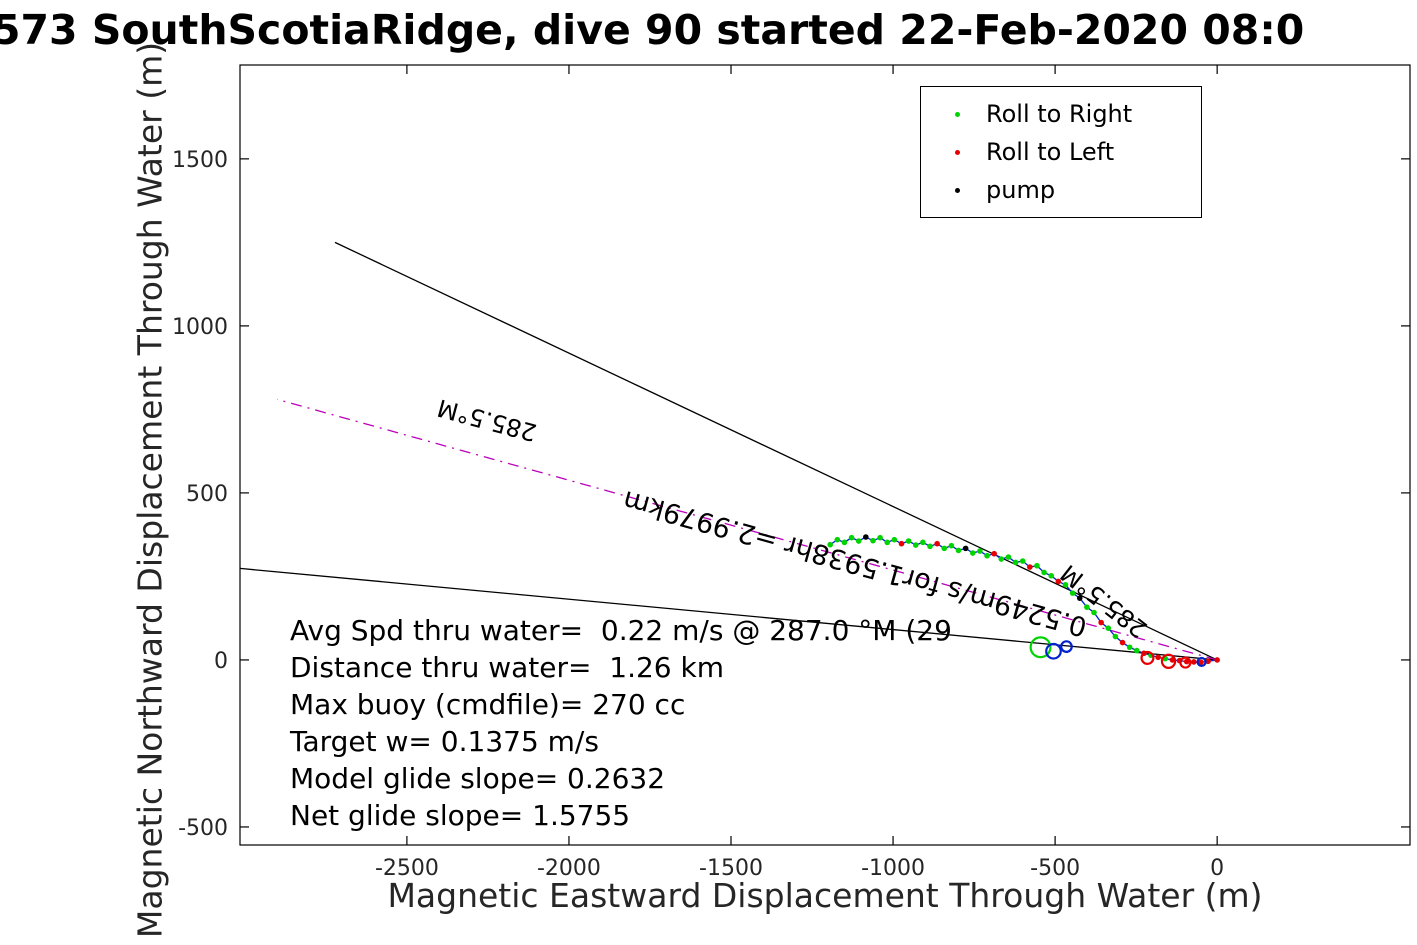  What do you see at coordinates (221, 661) in the screenshot?
I see `y-tick-label: 0` at bounding box center [221, 661].